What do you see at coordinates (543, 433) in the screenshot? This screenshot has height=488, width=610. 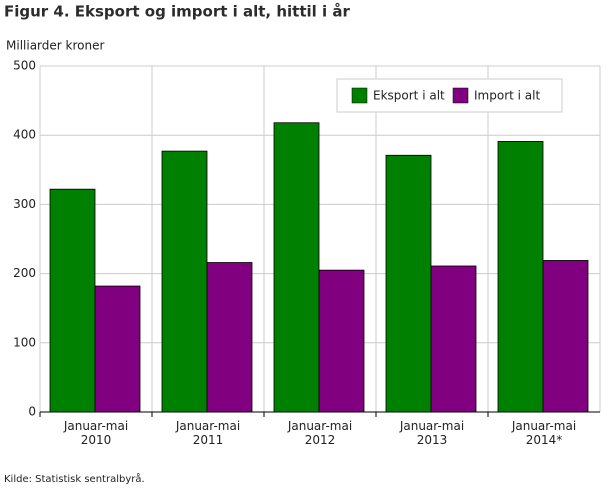 I see `x-tick-label: Januar-mai 2014*` at bounding box center [543, 433].